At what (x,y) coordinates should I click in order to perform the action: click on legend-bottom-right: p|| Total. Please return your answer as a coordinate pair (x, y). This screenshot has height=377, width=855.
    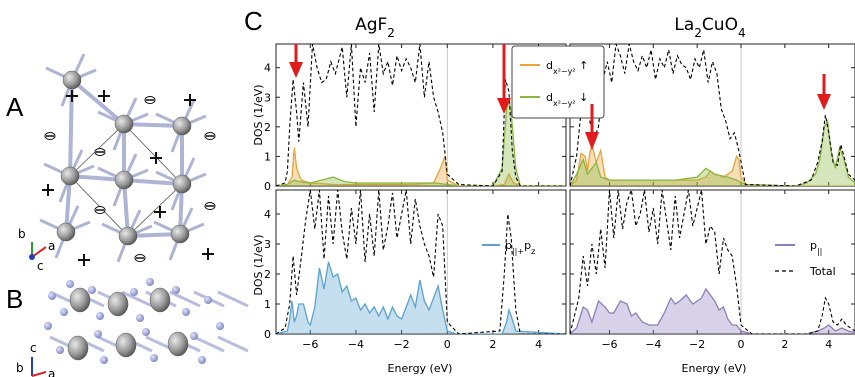
    Looking at the image, I should click on (805, 258).